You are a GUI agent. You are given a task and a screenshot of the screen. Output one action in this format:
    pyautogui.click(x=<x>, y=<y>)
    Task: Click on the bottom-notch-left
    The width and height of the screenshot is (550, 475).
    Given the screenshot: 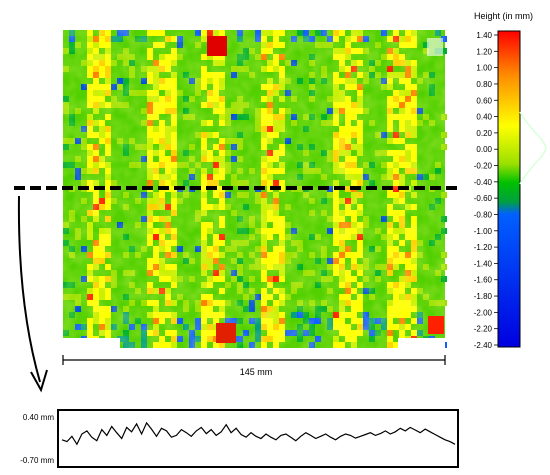 What is the action you would take?
    pyautogui.click(x=91, y=344)
    